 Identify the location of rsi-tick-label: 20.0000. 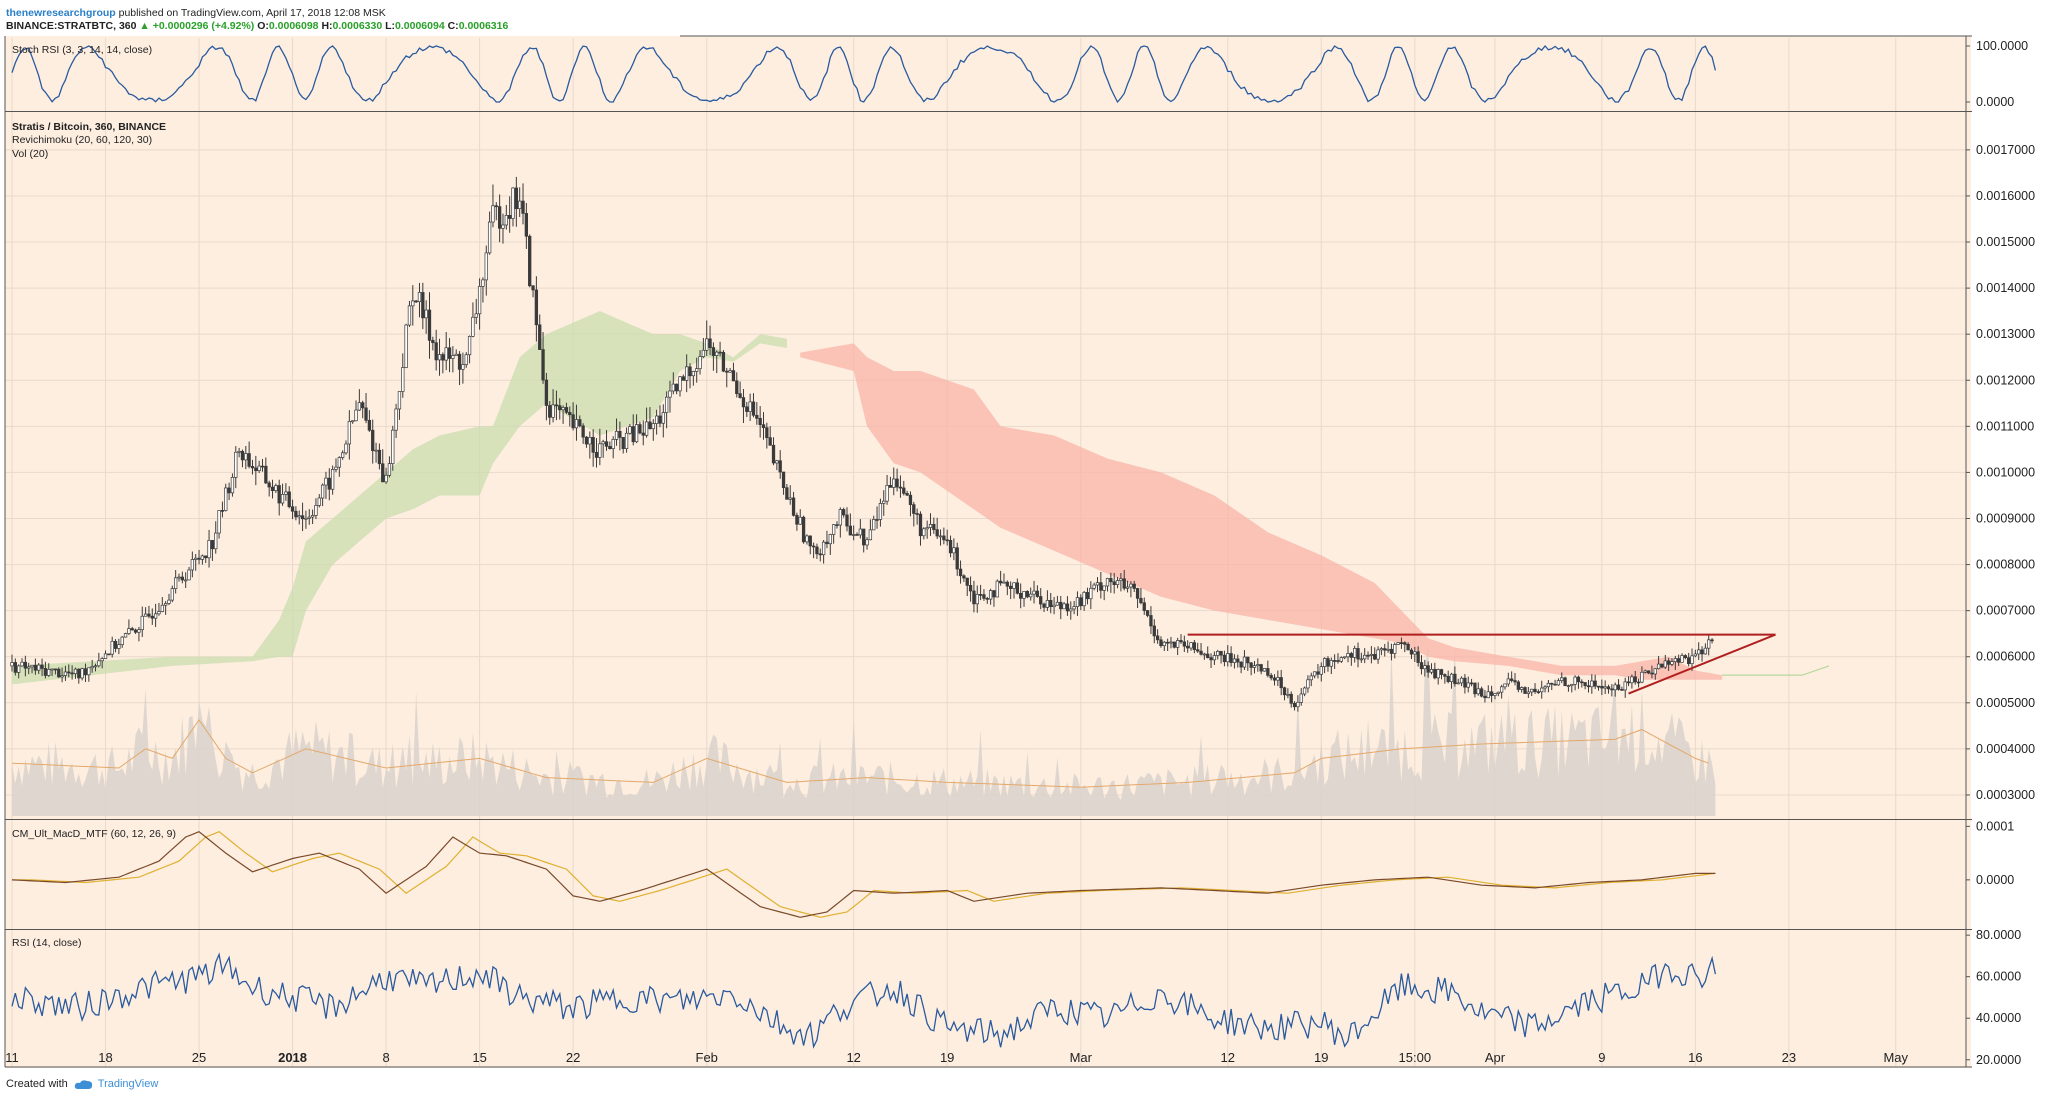
(1998, 1060).